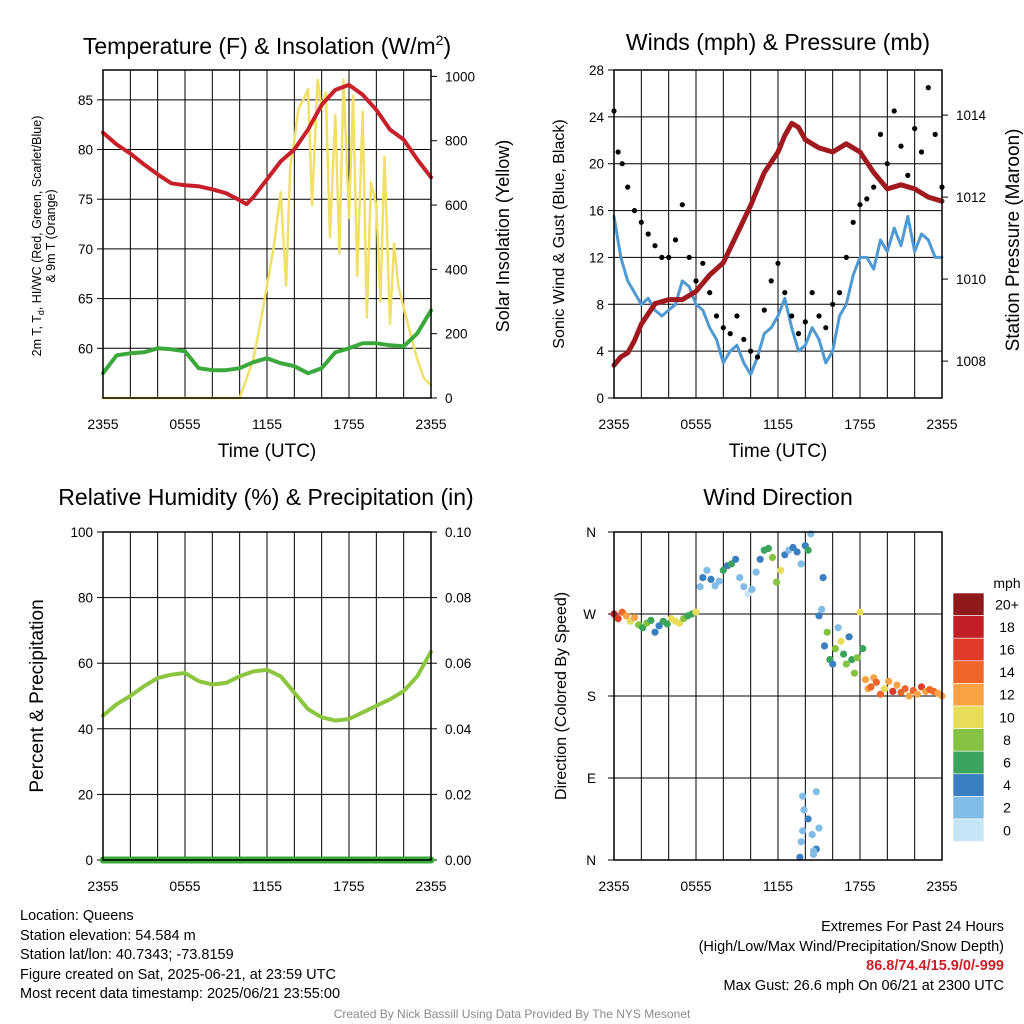 The image size is (1024, 1024). I want to click on colorbar-label: 14, so click(1007, 672).